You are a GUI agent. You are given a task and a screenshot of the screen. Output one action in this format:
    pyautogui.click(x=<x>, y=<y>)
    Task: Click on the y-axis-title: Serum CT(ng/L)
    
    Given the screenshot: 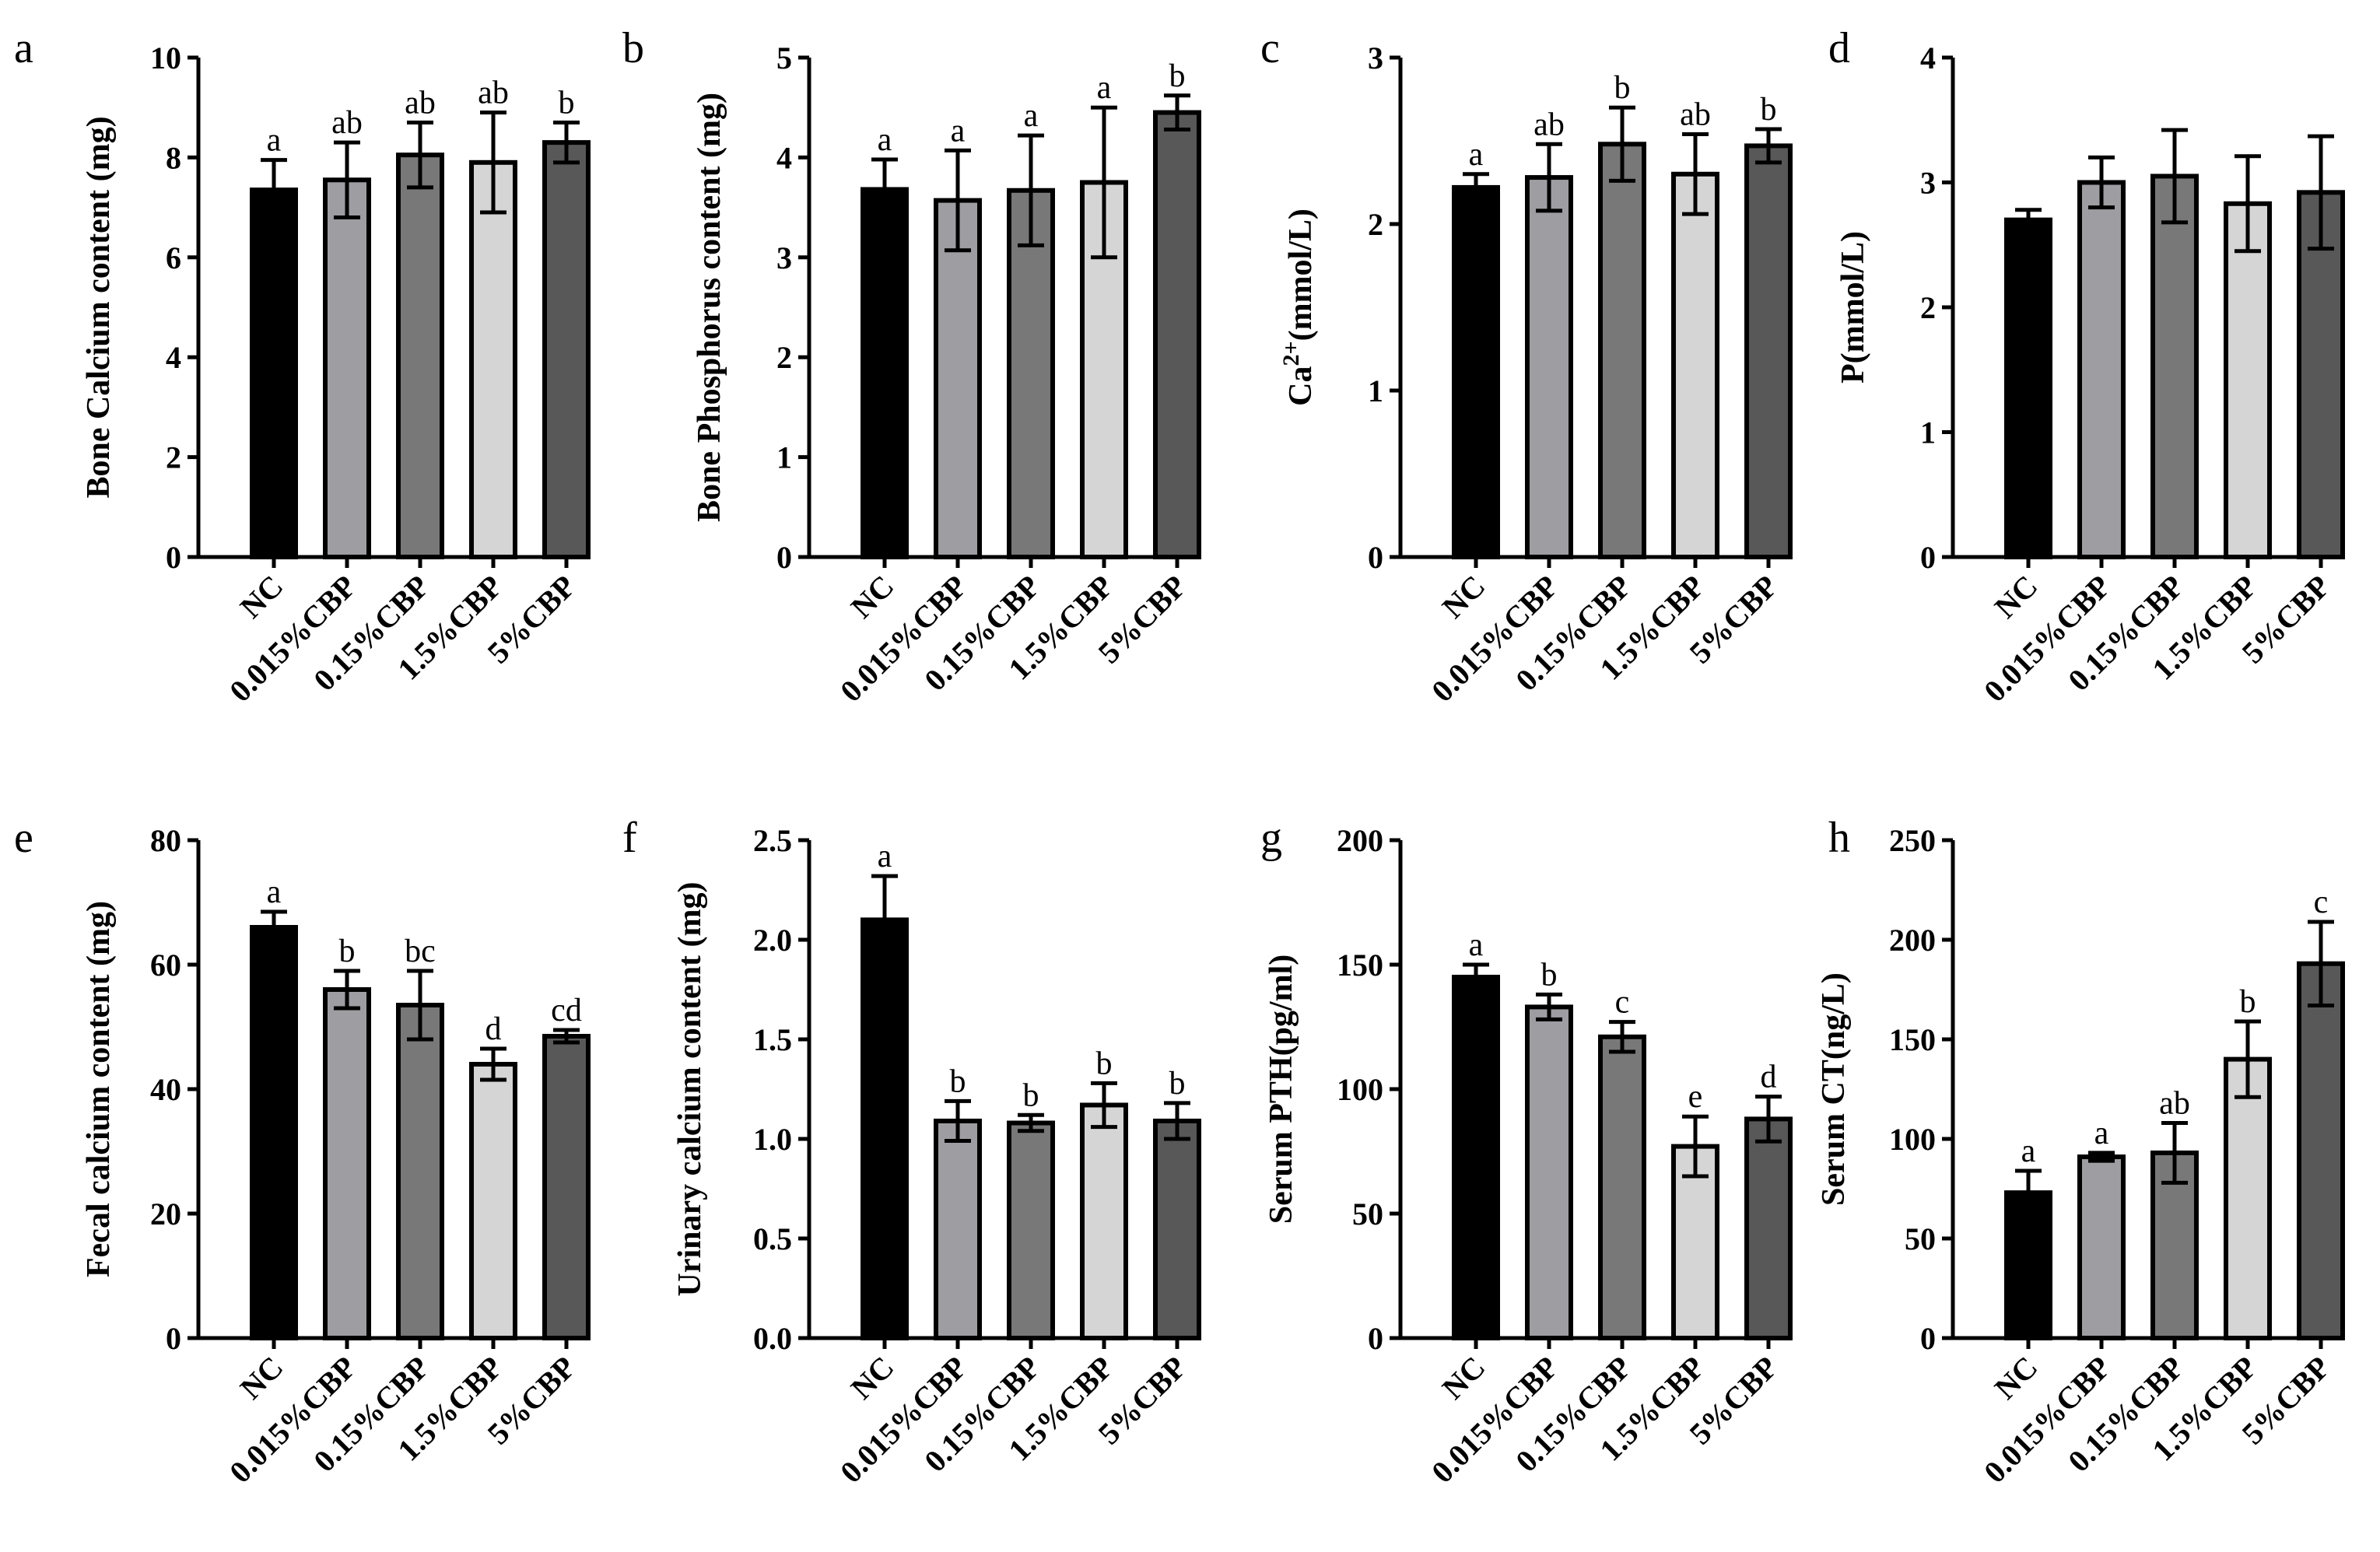 What is the action you would take?
    pyautogui.click(x=1834, y=1089)
    